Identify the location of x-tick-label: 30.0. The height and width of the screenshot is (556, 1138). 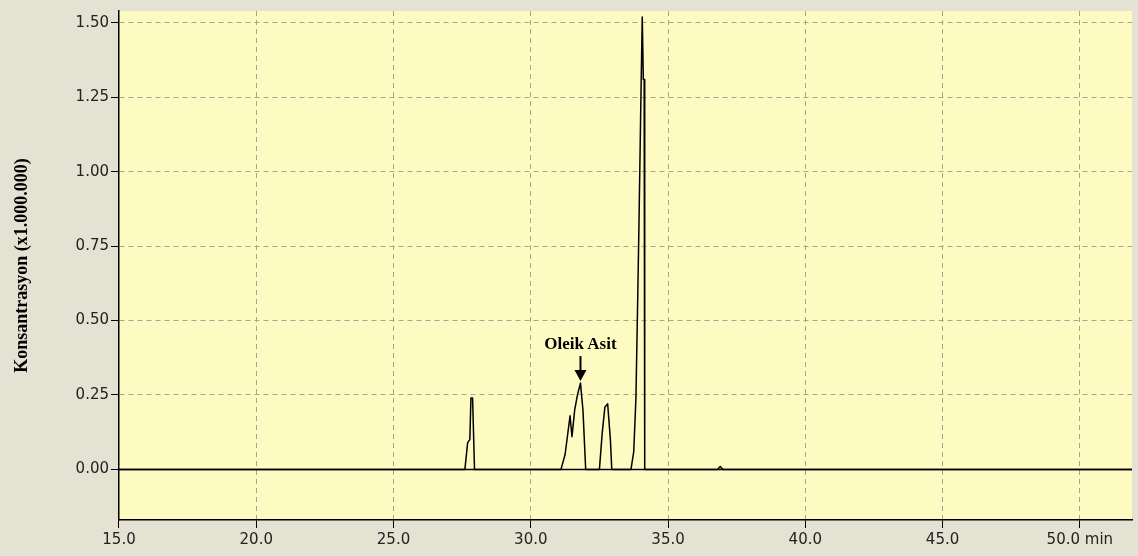
(531, 538).